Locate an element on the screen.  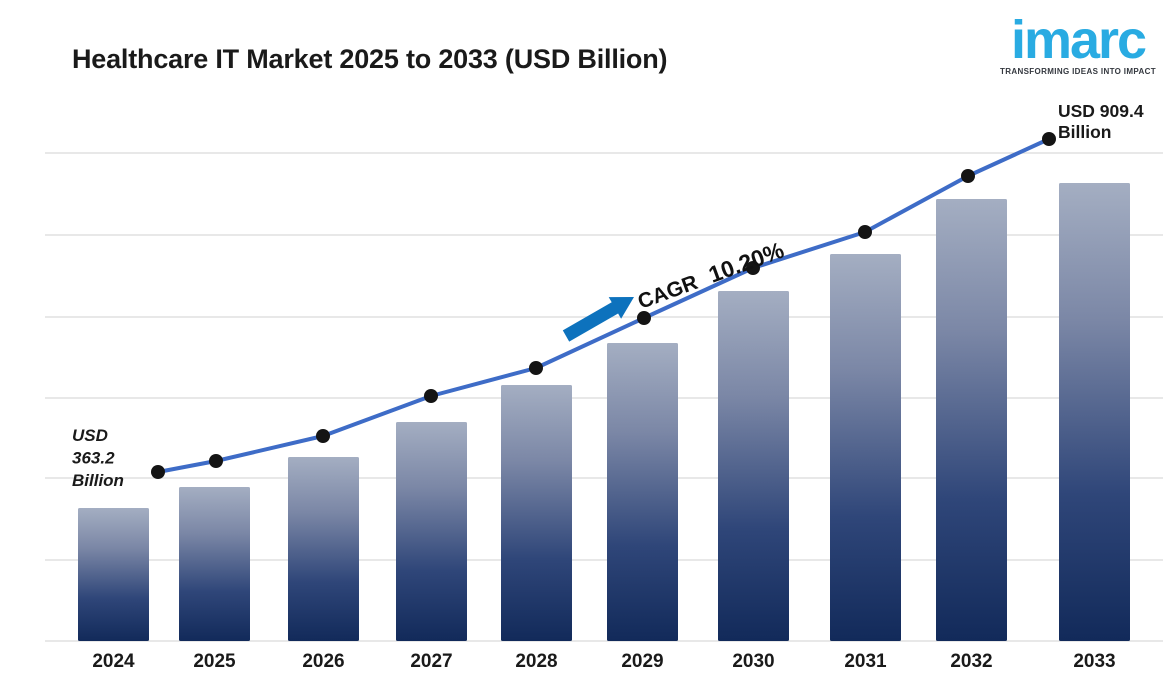
trend-dot-2027 is located at coordinates (431, 396).